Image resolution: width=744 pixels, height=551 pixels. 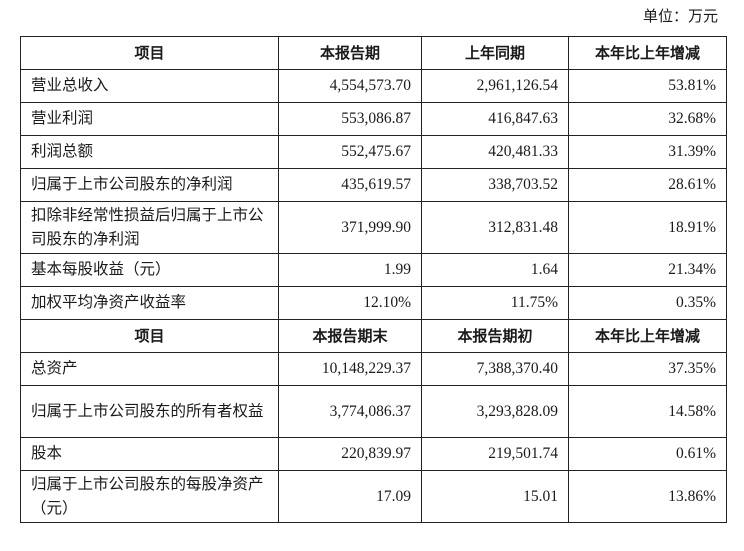 I want to click on table-row: 营业总收入 4,554,573.70 2,961,126.54 53.81%, so click(x=373, y=86).